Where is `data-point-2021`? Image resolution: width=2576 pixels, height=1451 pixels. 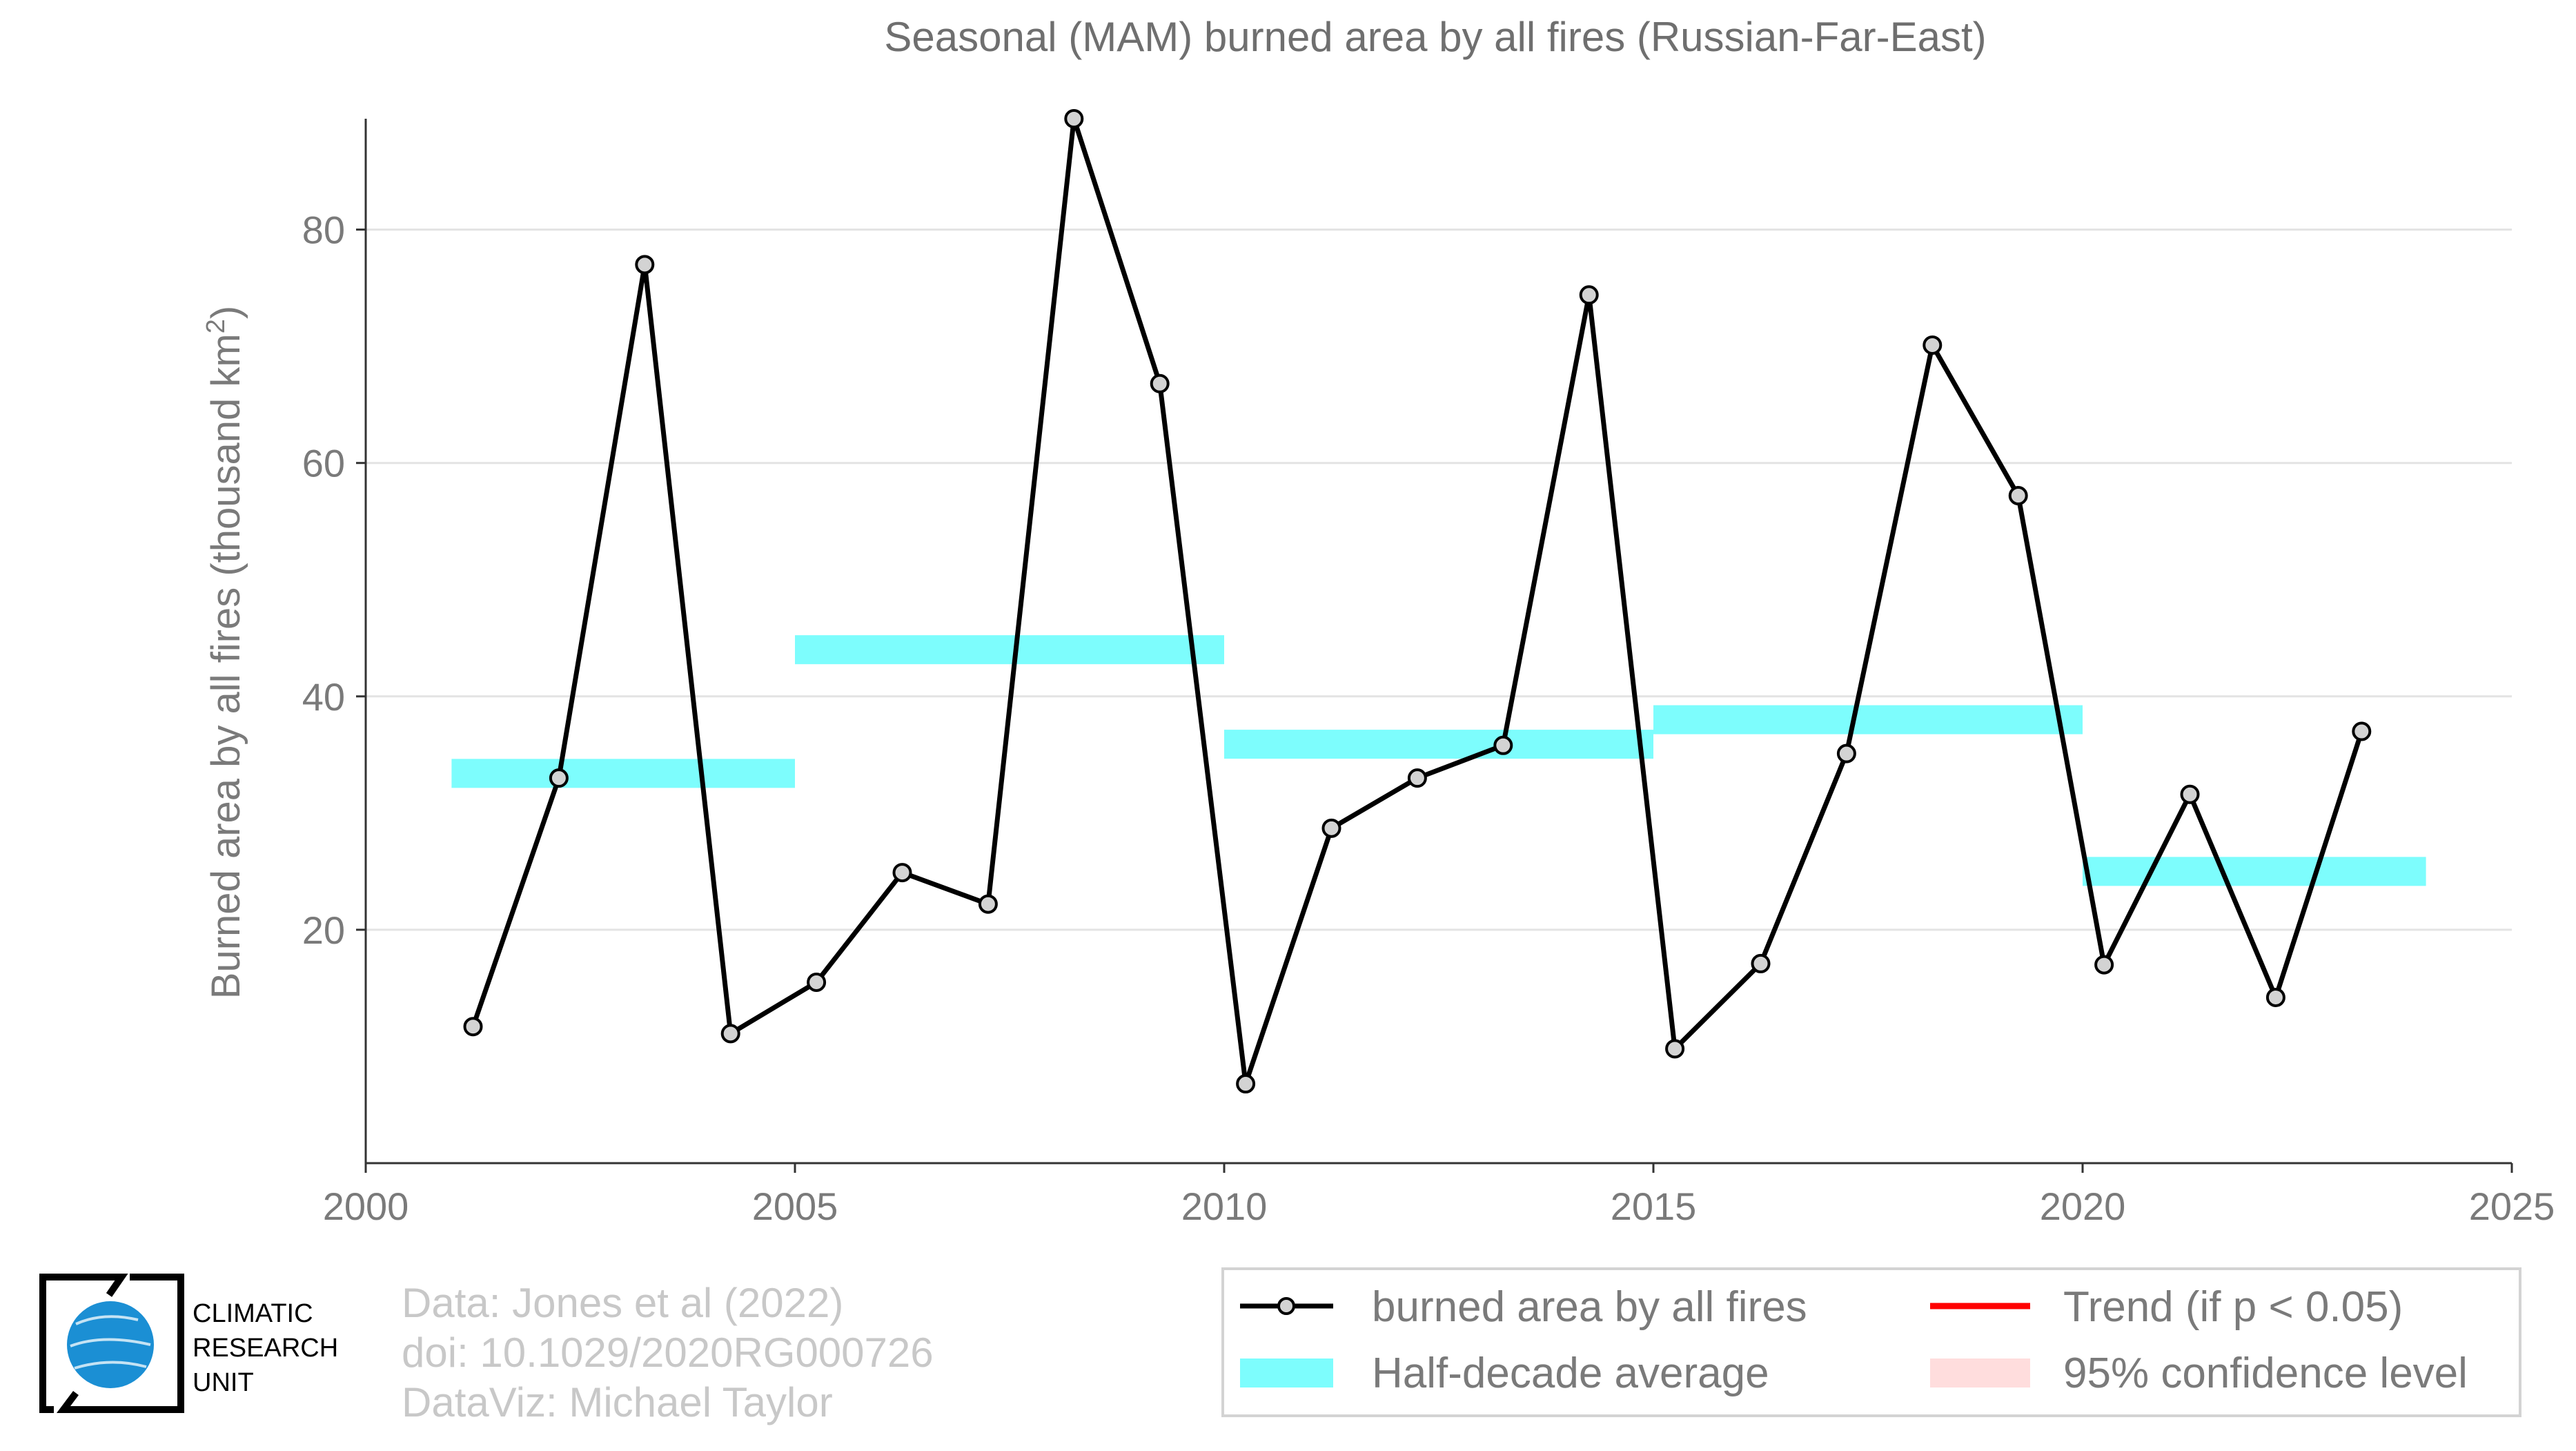 data-point-2021 is located at coordinates (2190, 794).